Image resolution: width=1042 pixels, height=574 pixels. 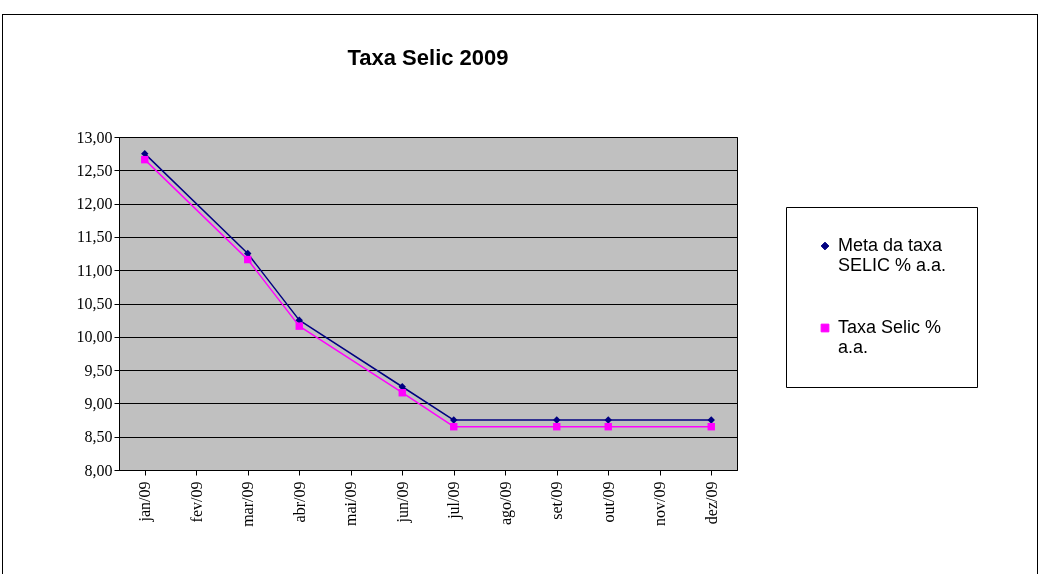 I want to click on y-tick-label: 10,50, so click(x=94, y=303).